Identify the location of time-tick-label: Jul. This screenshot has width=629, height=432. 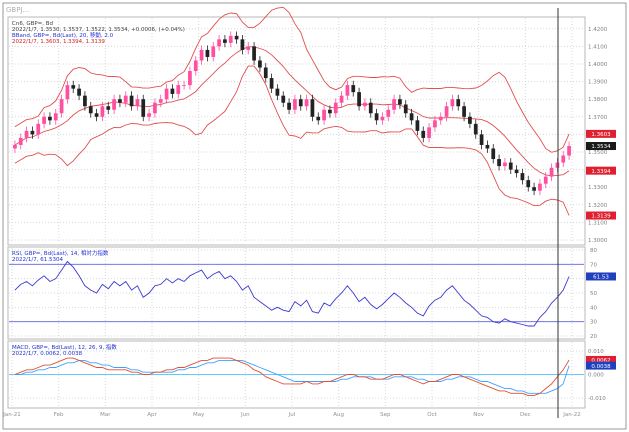
(292, 415).